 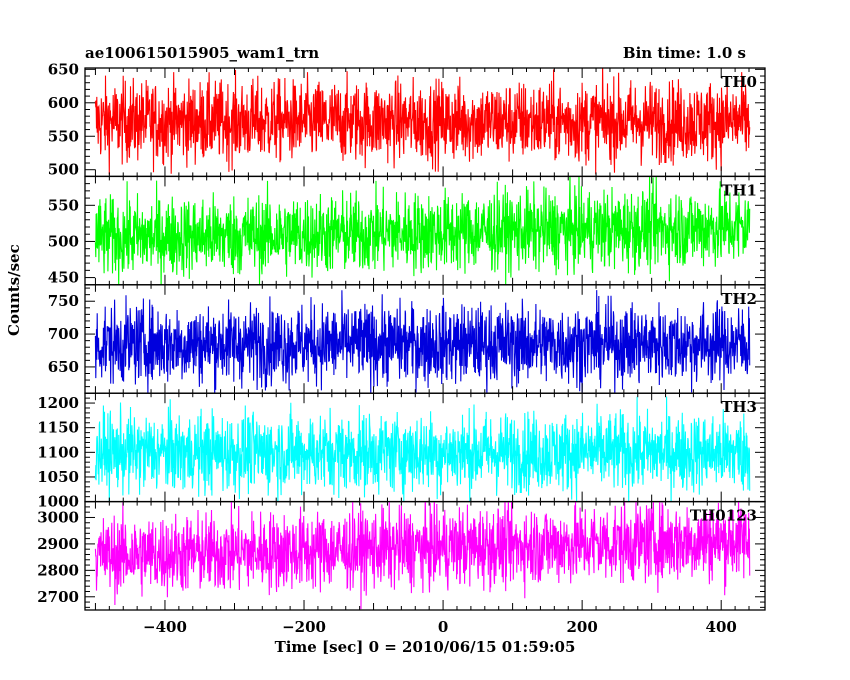 I want to click on y-tick-label: 1150, so click(x=58, y=428).